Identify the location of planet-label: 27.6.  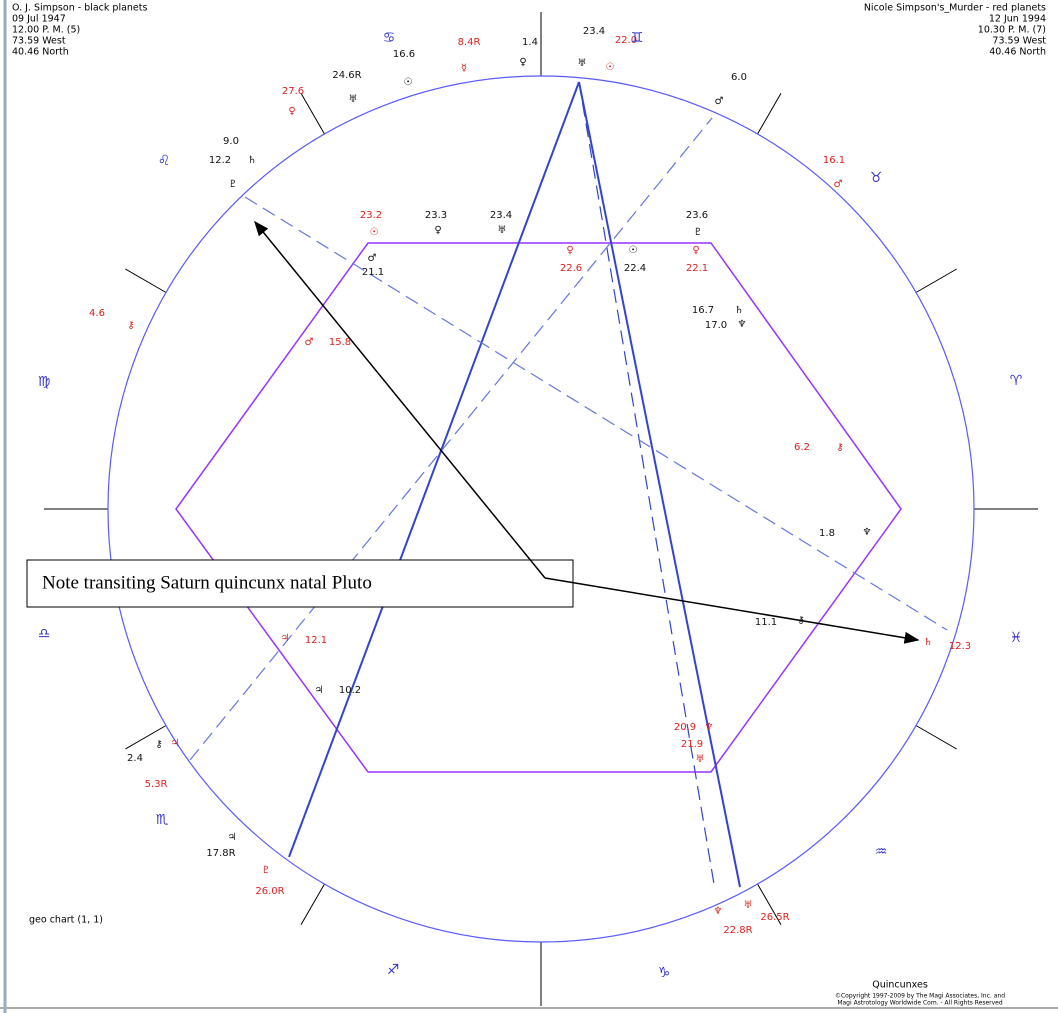
(293, 91).